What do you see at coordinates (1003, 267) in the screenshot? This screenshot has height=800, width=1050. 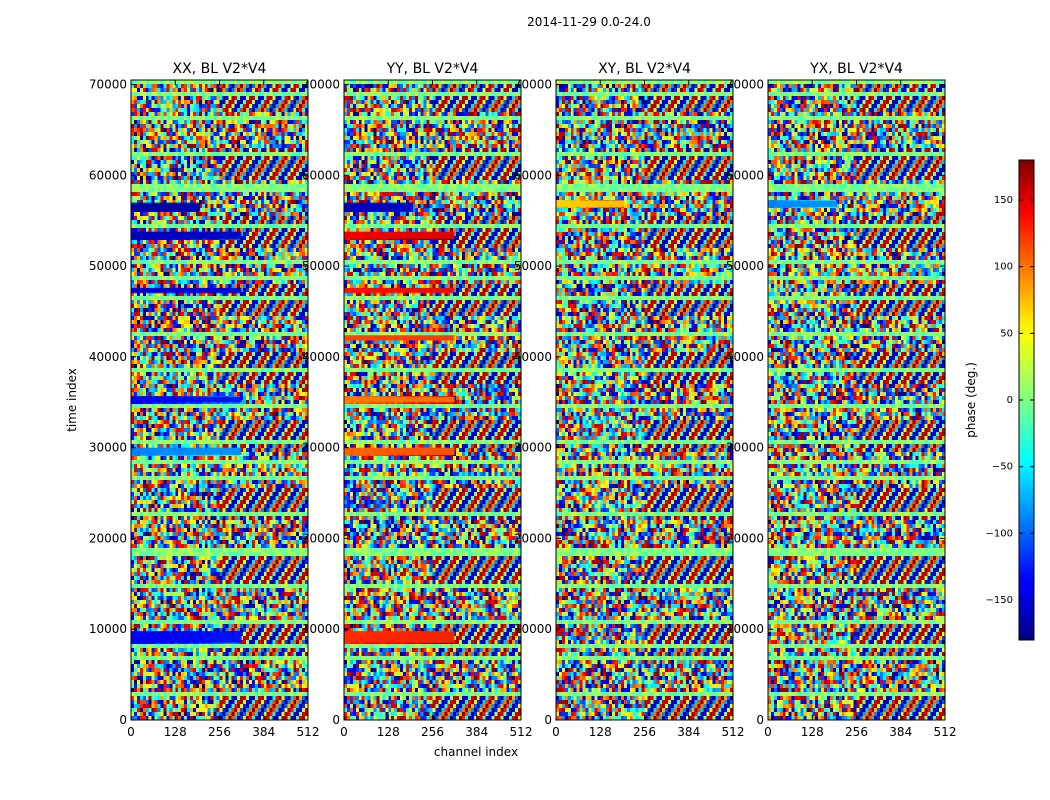 I see `colorbar-tick-label: 100` at bounding box center [1003, 267].